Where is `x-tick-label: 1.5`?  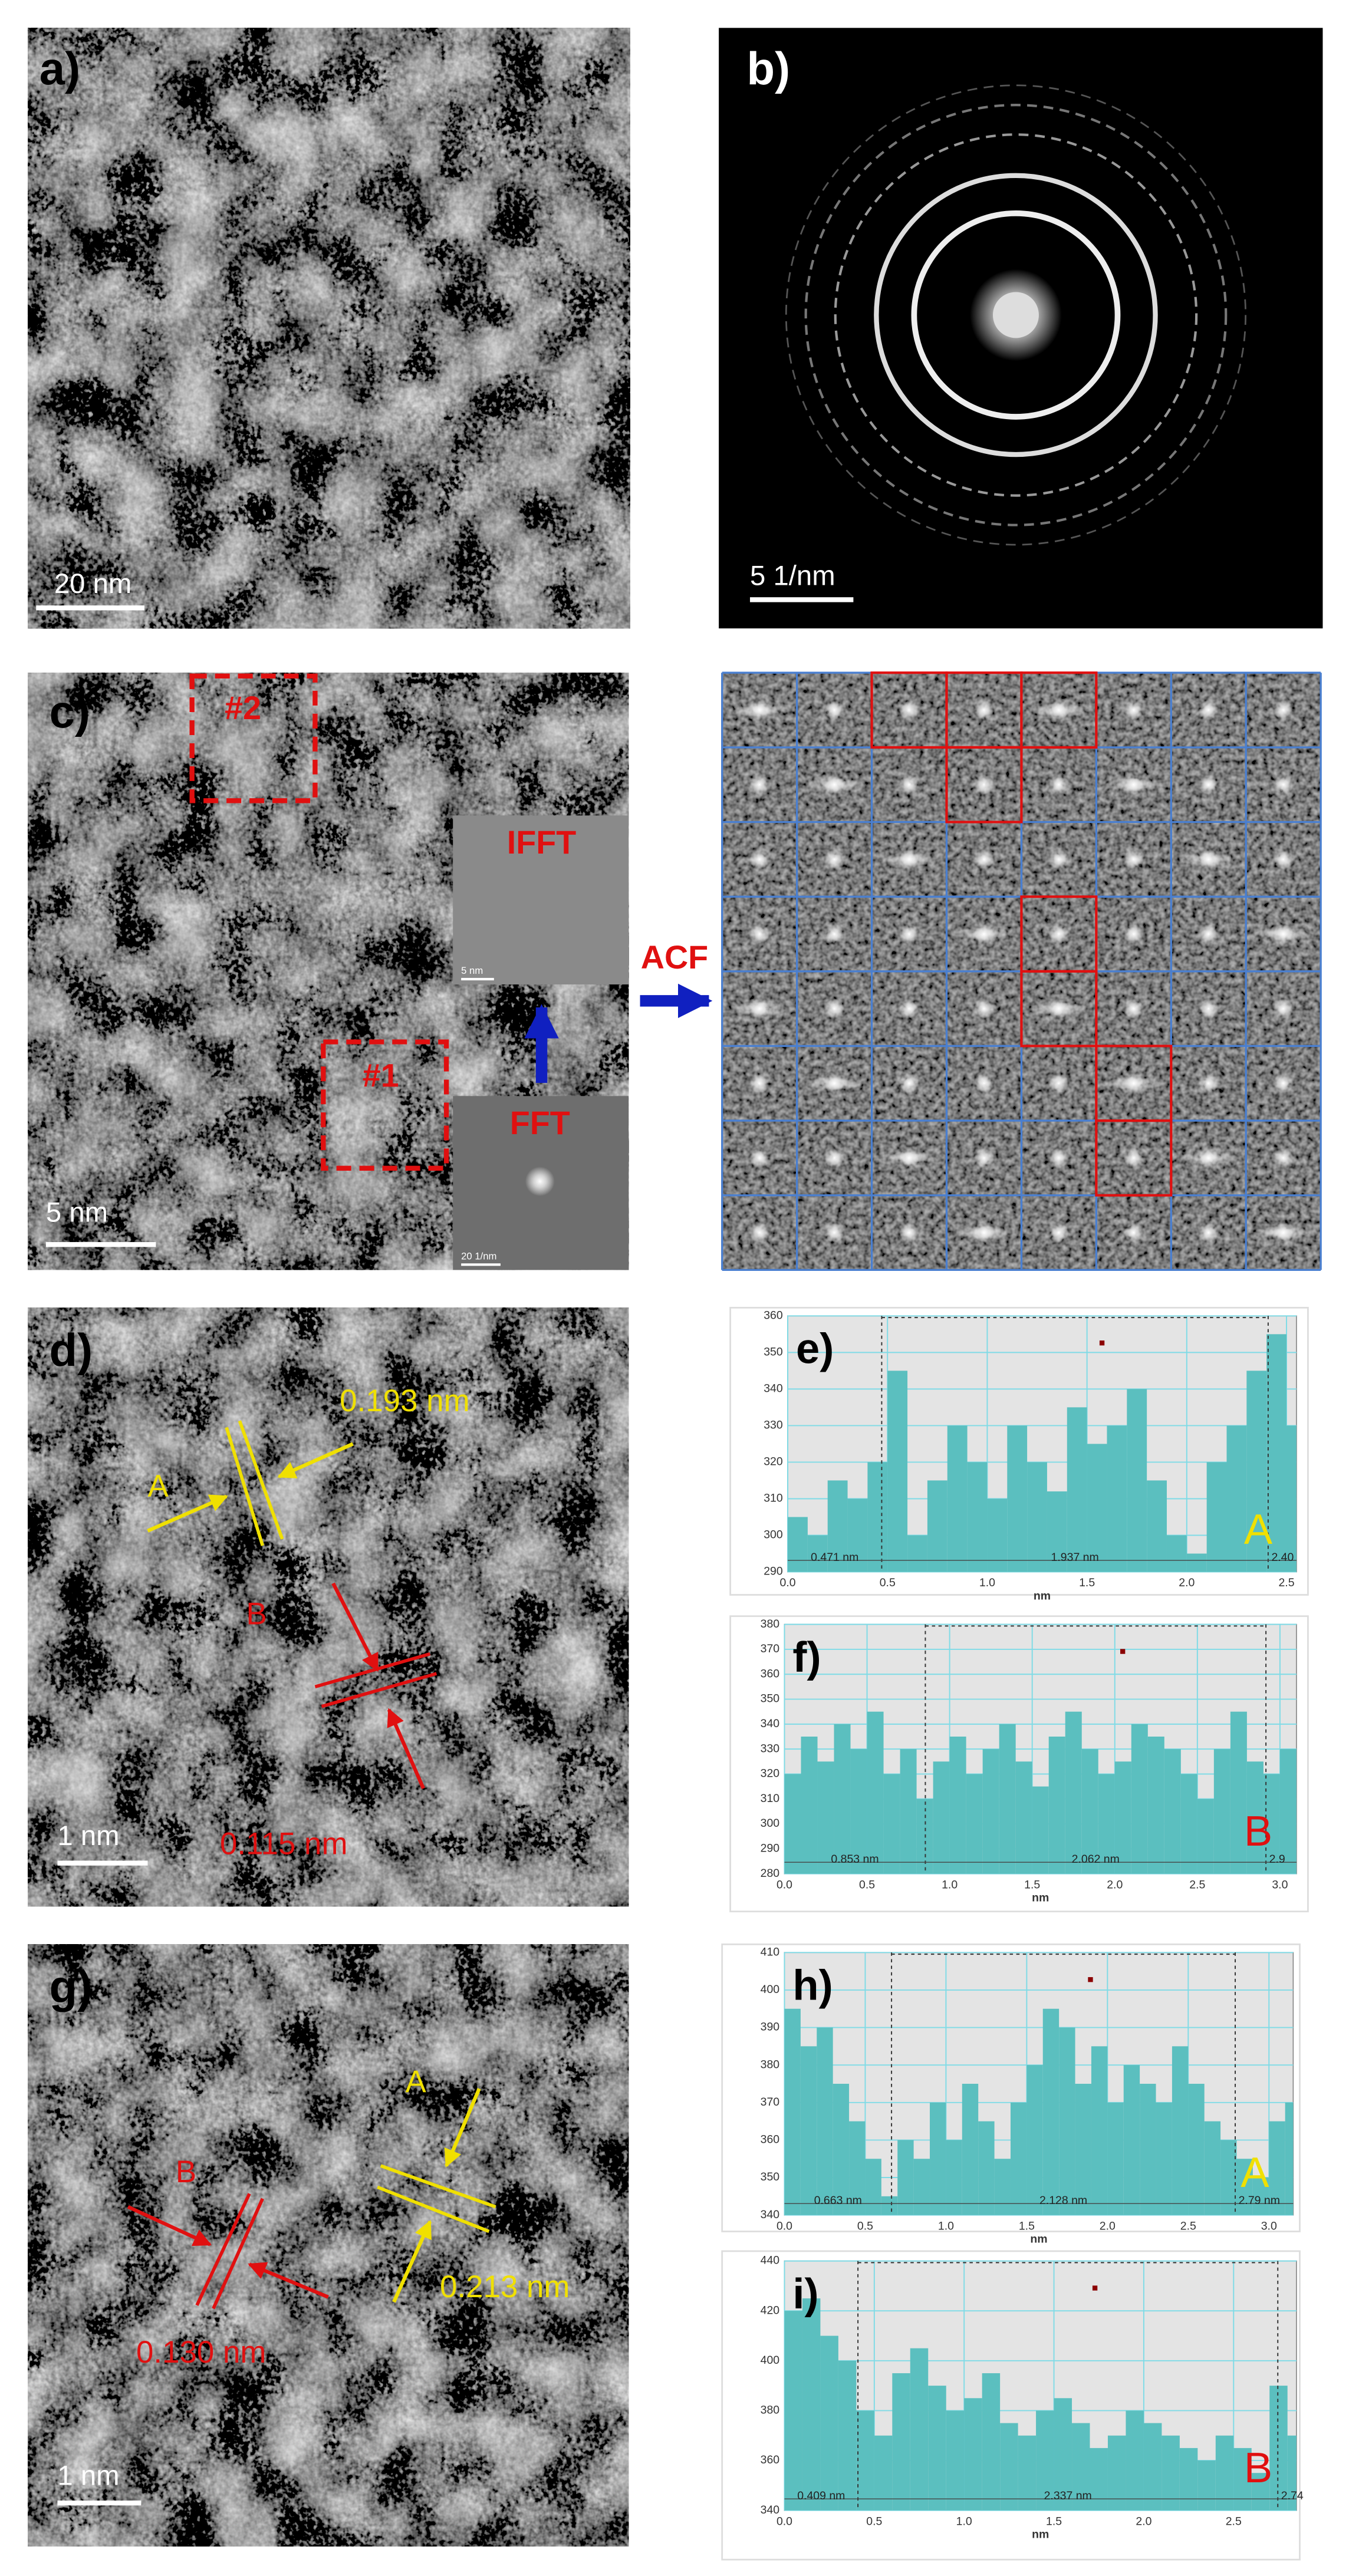 x-tick-label: 1.5 is located at coordinates (1087, 1582).